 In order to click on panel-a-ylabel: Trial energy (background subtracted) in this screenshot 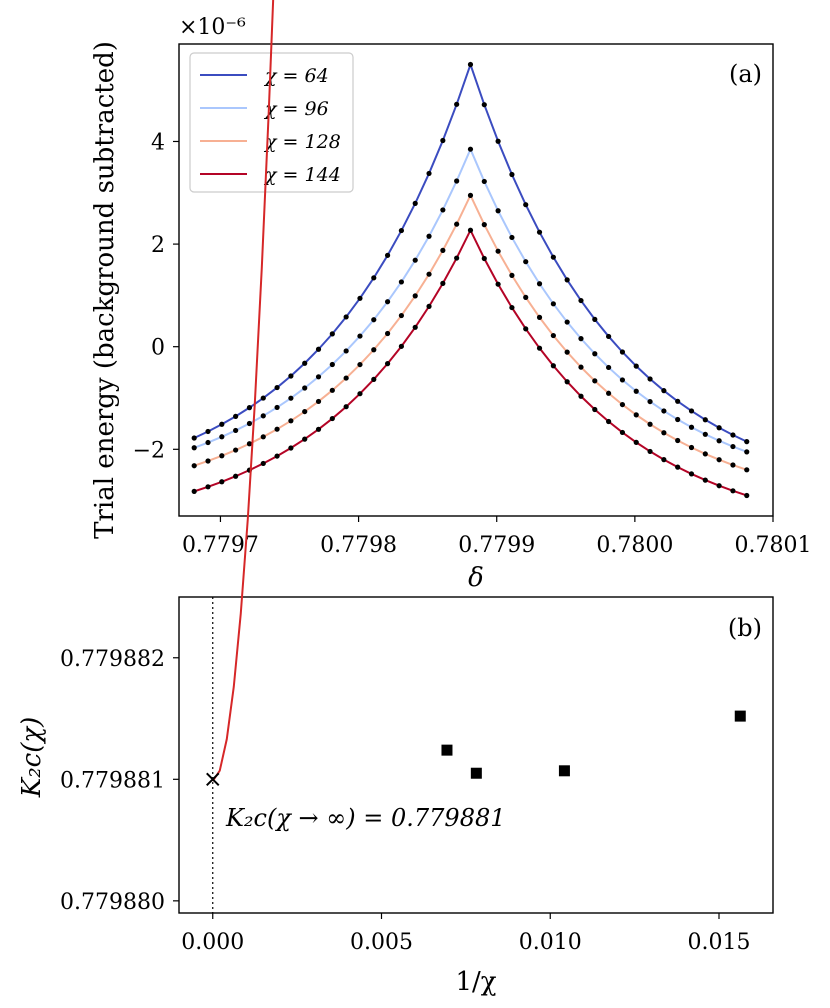, I will do `click(105, 290)`.